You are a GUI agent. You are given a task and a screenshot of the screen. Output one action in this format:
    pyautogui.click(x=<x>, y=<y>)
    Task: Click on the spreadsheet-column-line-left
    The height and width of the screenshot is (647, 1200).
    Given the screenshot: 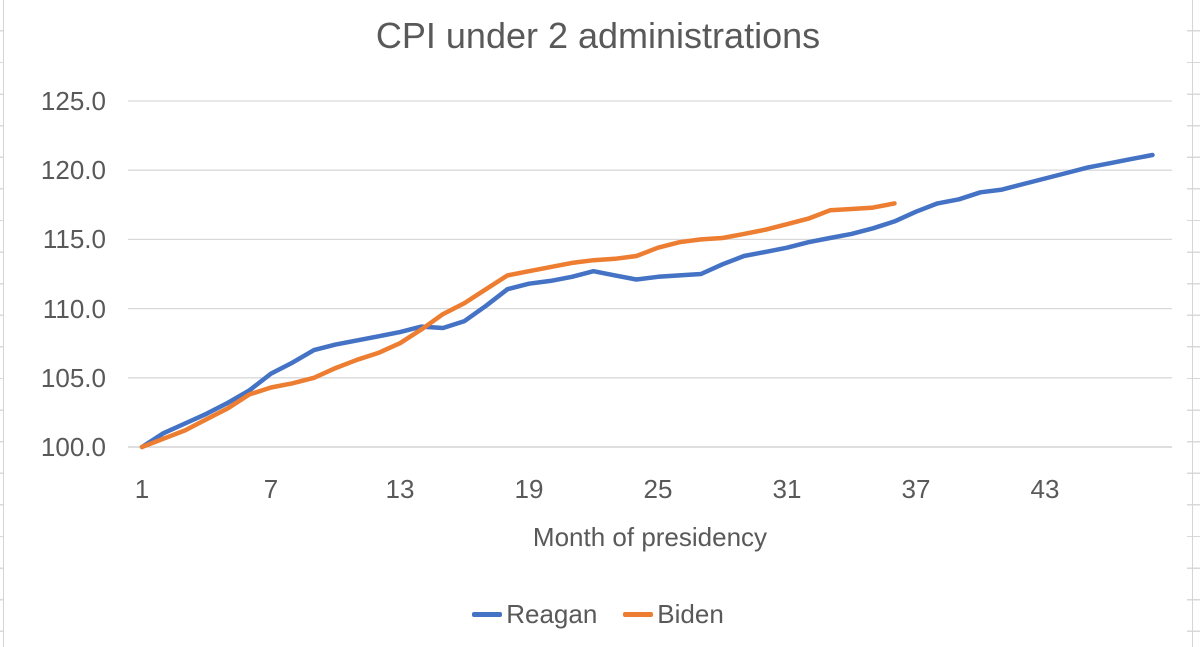 What is the action you would take?
    pyautogui.click(x=4, y=323)
    